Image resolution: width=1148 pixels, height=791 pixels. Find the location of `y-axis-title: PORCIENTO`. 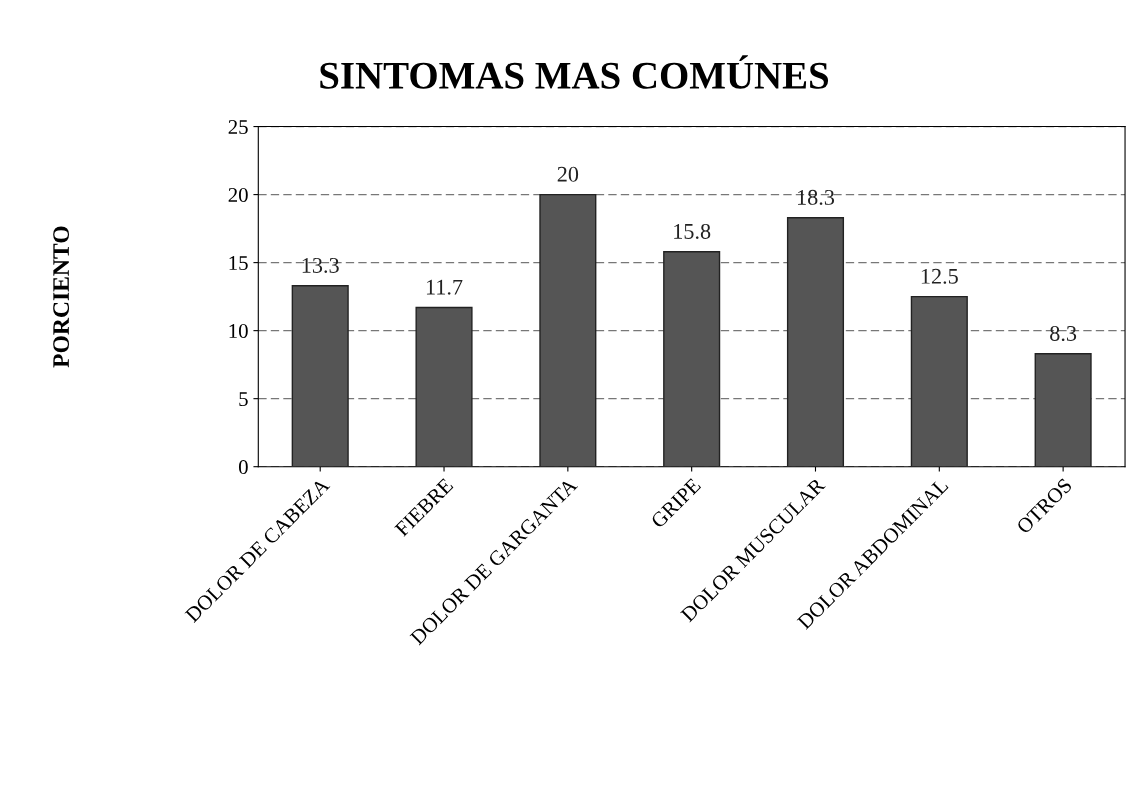

y-axis-title: PORCIENTO is located at coordinates (61, 297).